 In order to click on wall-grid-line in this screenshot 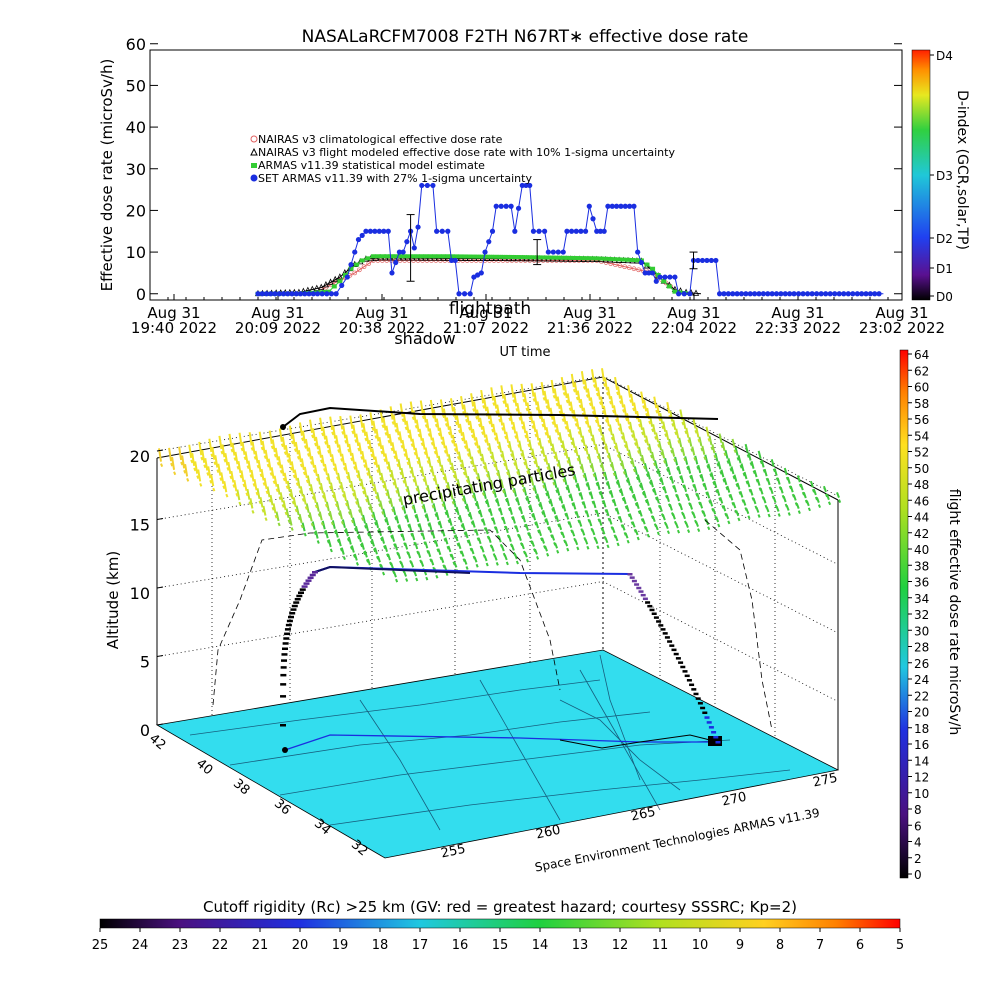, I will do `click(497, 641)`.